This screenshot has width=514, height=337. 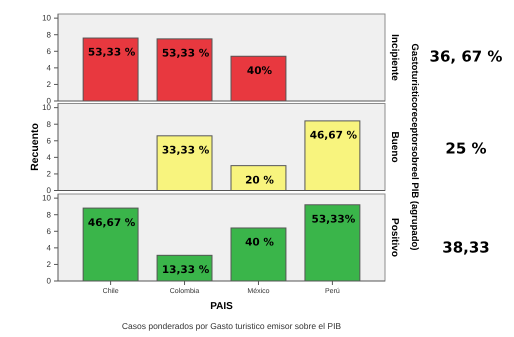 I want to click on y2-axis-title: Bueno, so click(x=394, y=147).